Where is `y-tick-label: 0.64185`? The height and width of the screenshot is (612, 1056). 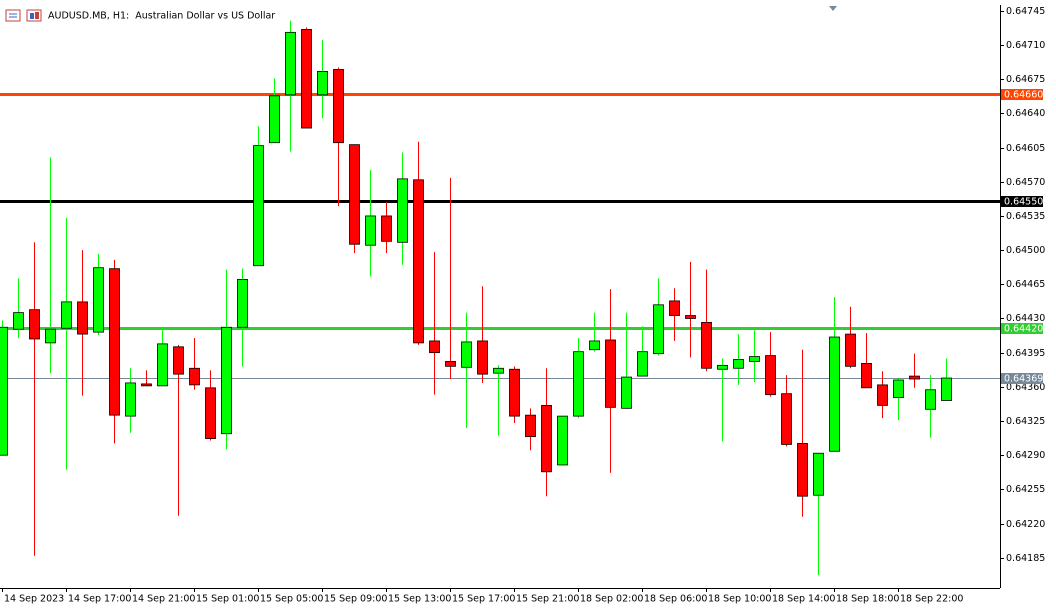 y-tick-label: 0.64185 is located at coordinates (1025, 558).